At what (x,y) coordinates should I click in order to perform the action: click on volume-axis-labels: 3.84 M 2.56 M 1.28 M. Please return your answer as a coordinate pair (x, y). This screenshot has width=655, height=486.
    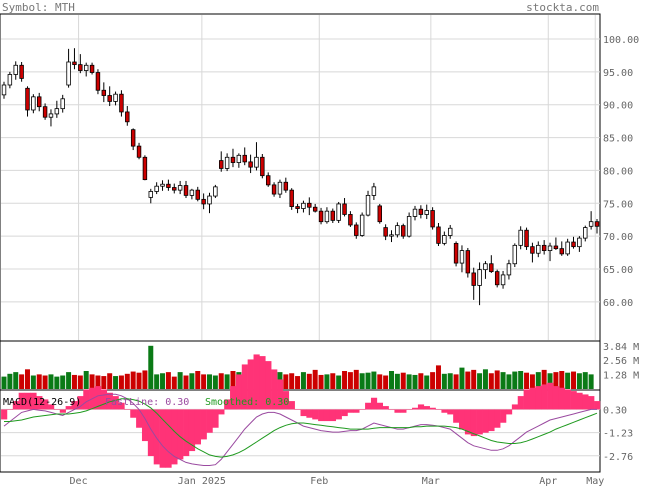
    Looking at the image, I should click on (621, 362).